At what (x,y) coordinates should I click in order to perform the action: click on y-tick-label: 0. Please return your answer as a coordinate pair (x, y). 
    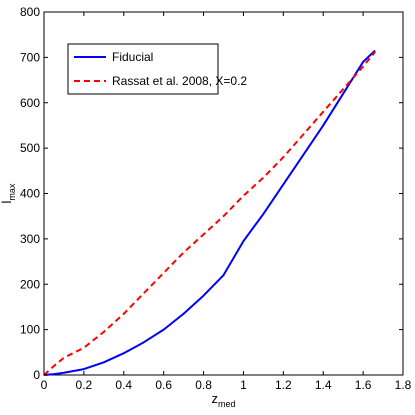
    Looking at the image, I should click on (36, 375).